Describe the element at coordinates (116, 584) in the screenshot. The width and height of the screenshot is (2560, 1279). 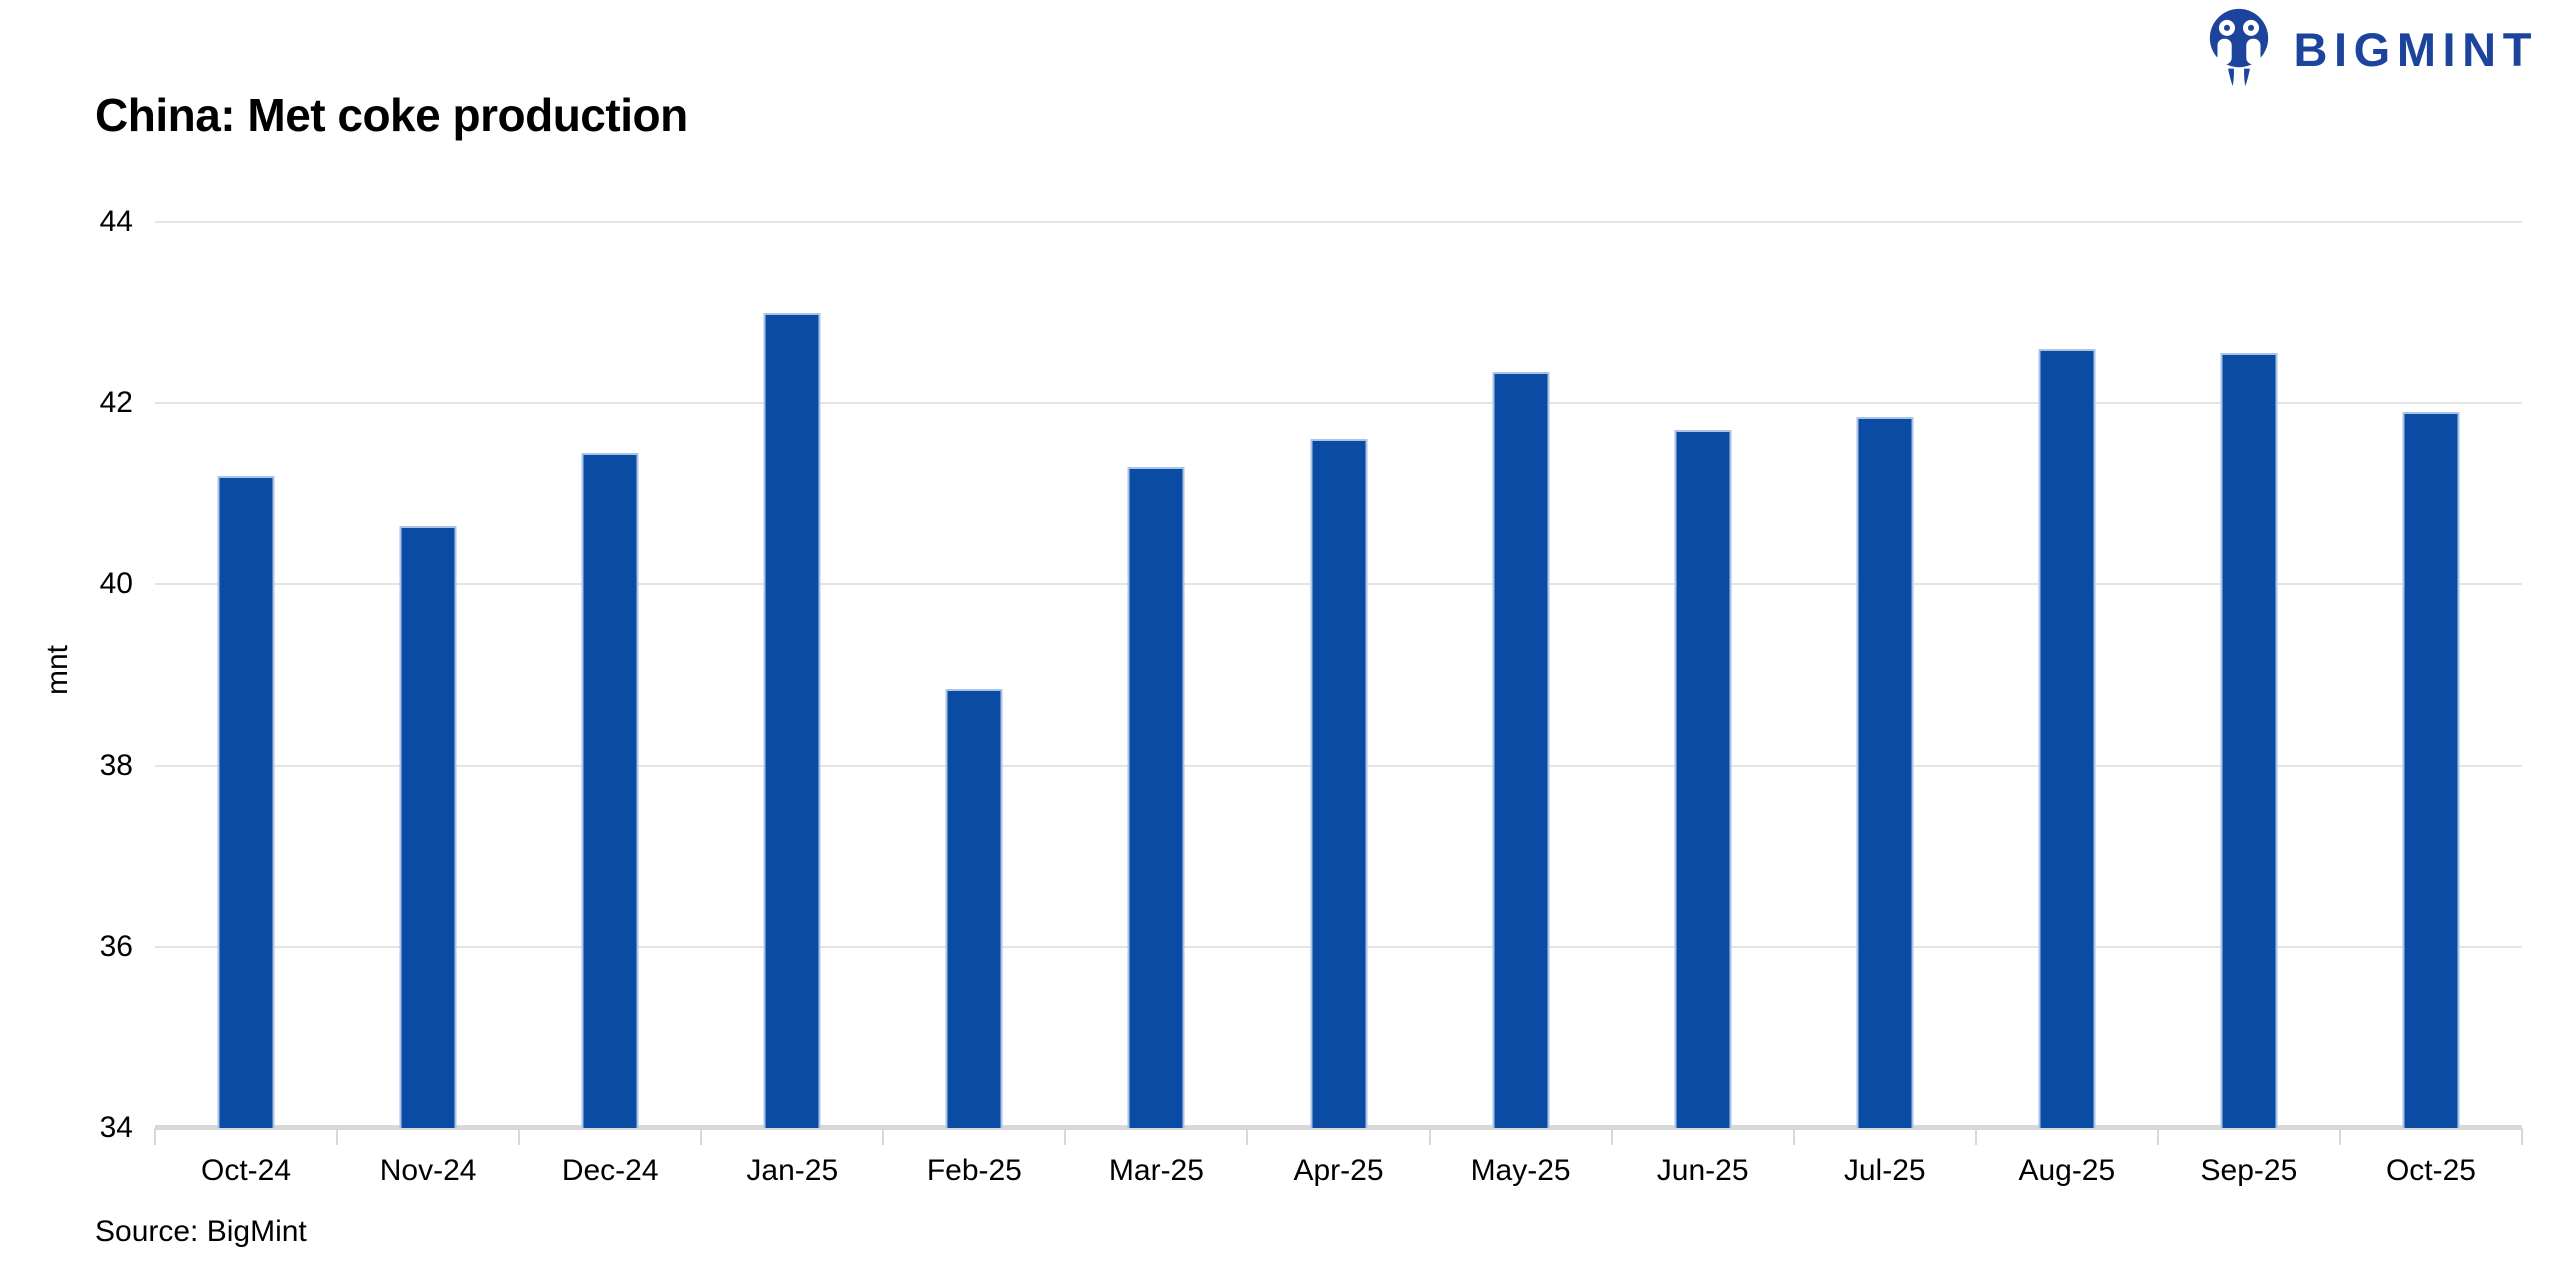
I see `y-tick-label: 40` at that location.